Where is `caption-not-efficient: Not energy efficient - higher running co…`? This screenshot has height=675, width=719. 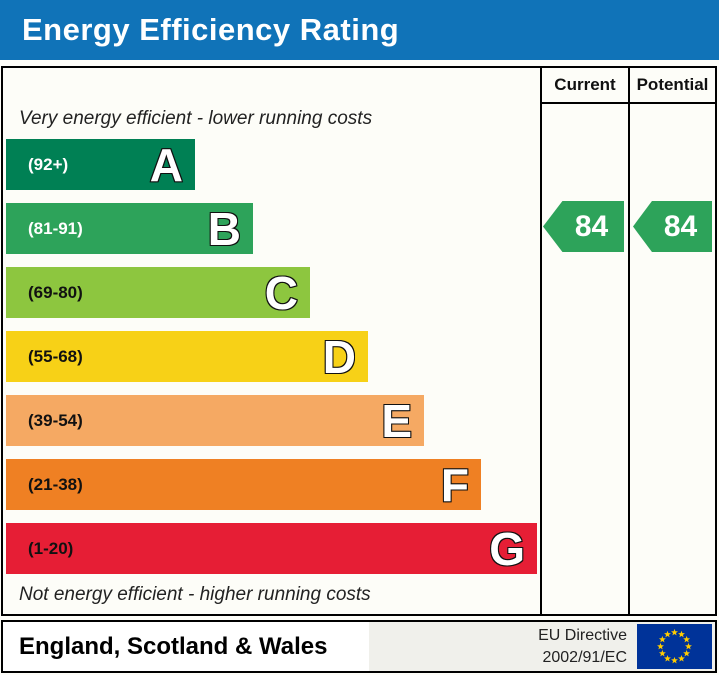
caption-not-efficient: Not energy efficient - higher running co… is located at coordinates (195, 594).